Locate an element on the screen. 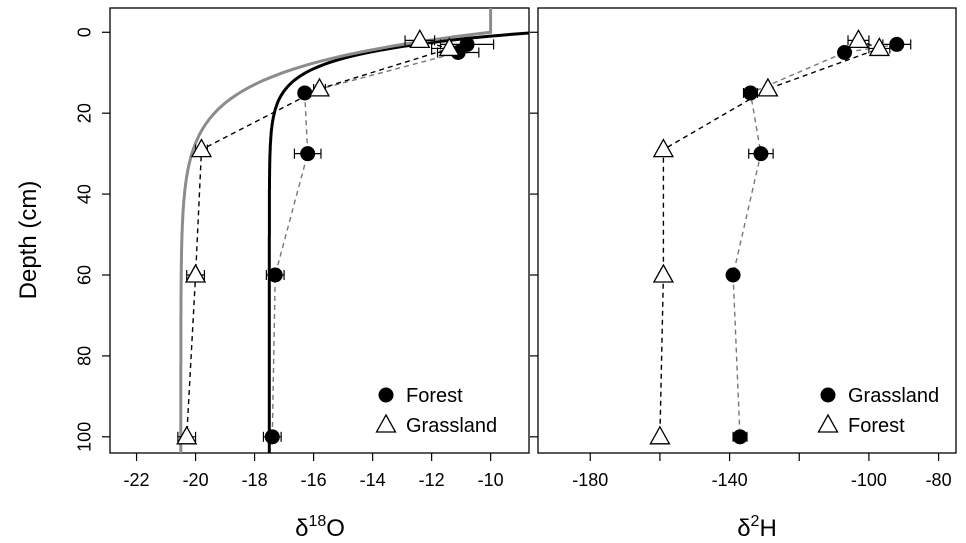  y-axis-title: Depth (cm) is located at coordinates (28, 240).